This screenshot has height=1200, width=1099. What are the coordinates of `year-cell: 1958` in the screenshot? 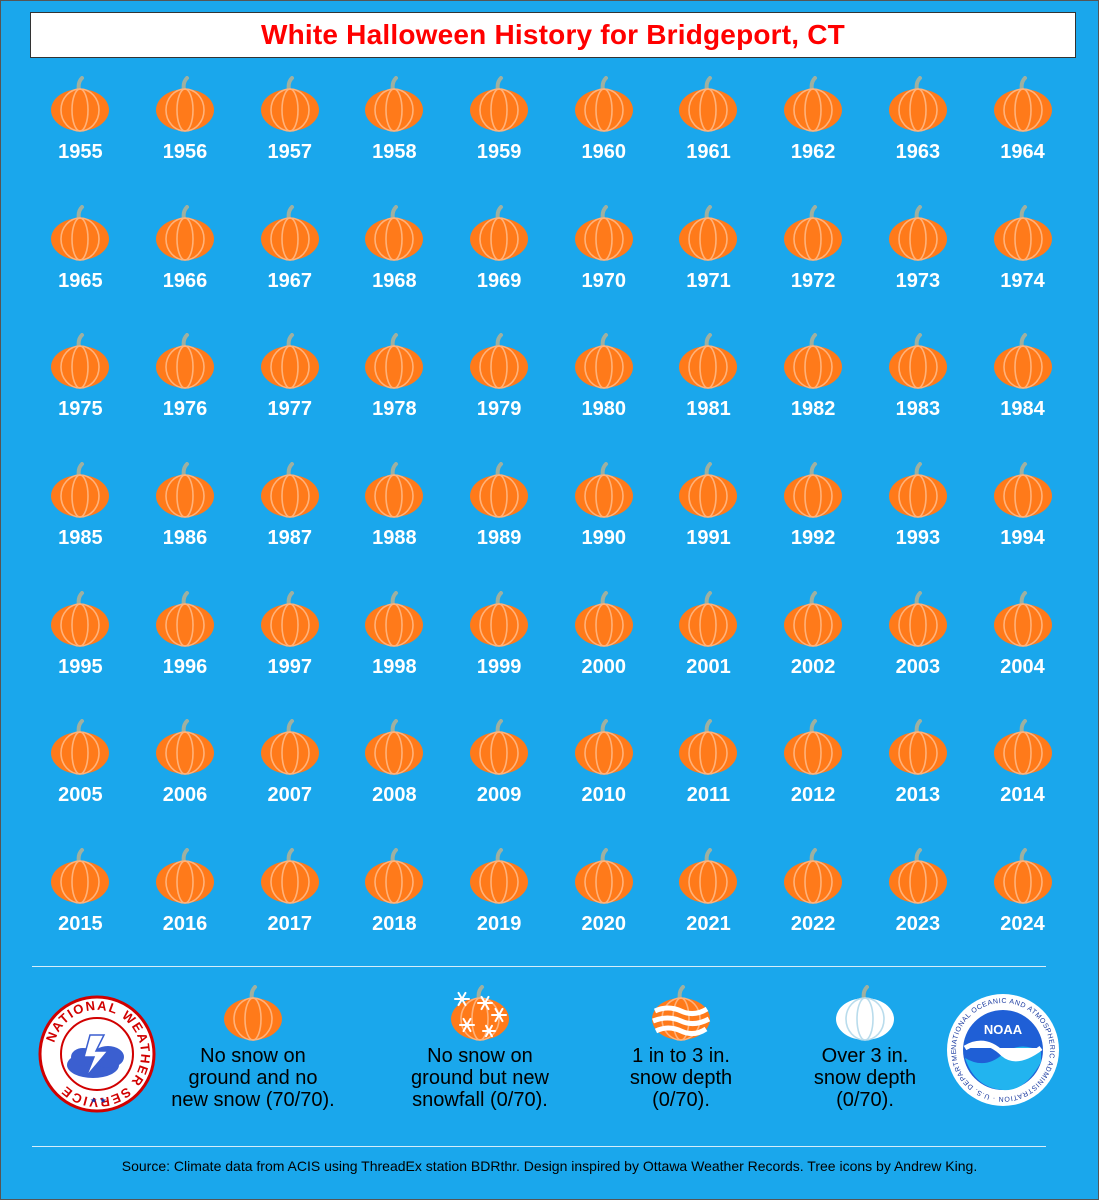 It's located at (394, 140).